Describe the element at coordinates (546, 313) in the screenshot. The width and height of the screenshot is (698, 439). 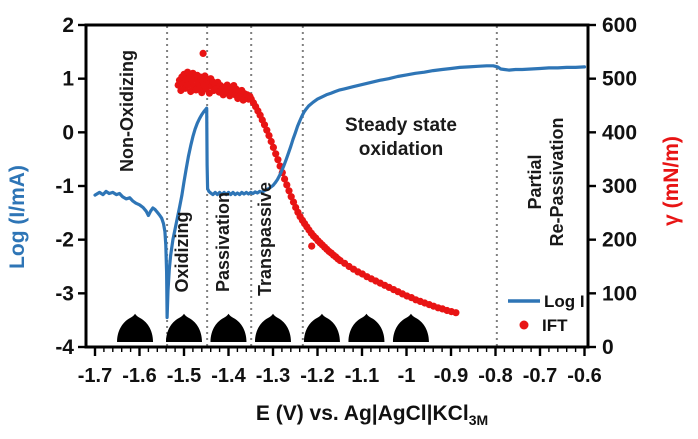
I see `legend: Log I IFT` at that location.